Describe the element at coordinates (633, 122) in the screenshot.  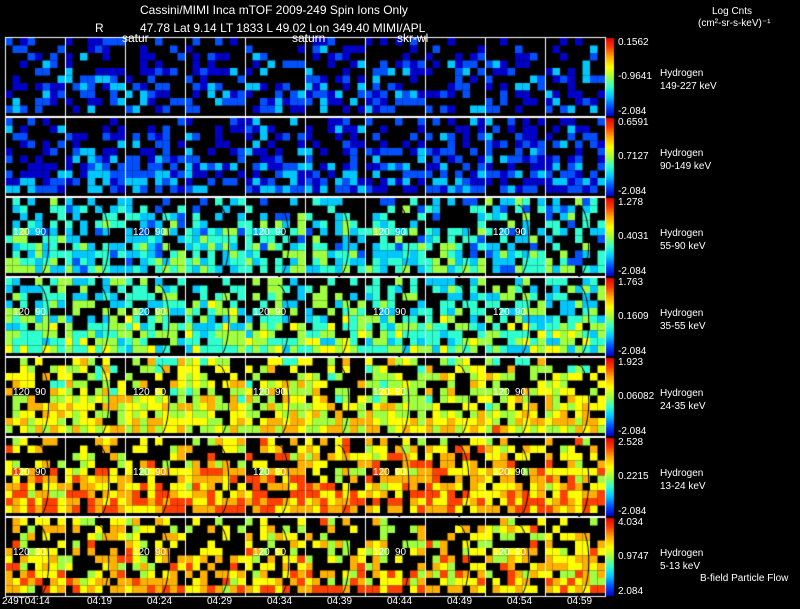
I see `colorbar-max: 0.6591` at that location.